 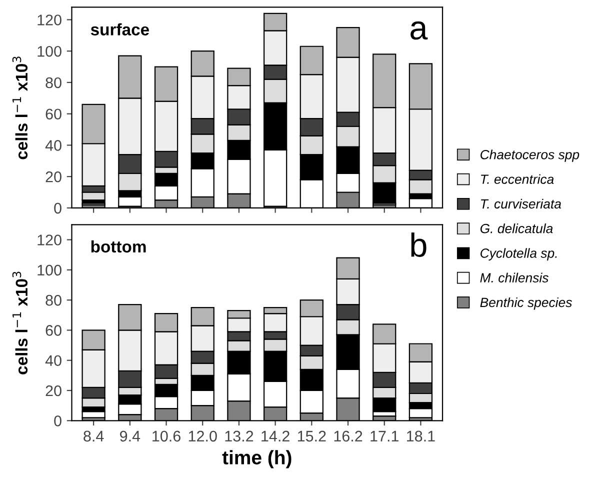 I want to click on annotation: b, so click(x=418, y=244).